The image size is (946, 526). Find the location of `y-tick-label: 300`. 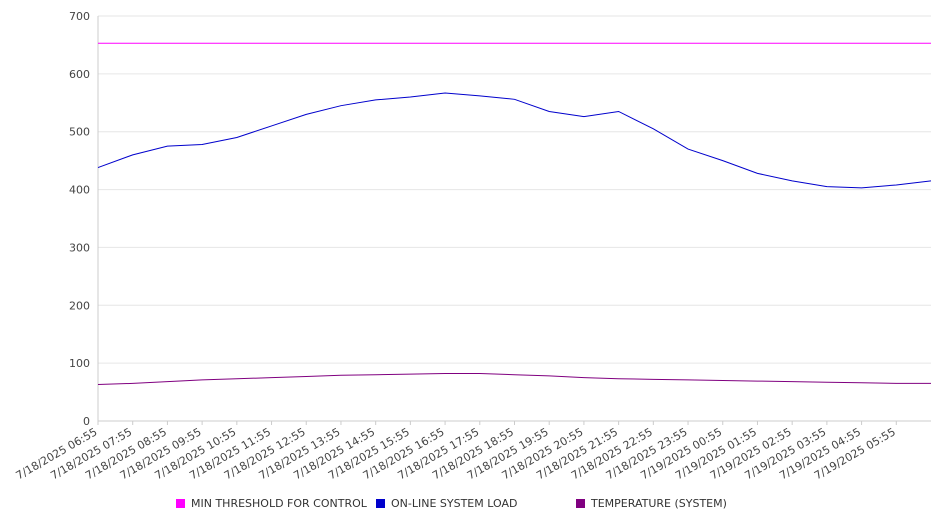

y-tick-label: 300 is located at coordinates (79, 247).